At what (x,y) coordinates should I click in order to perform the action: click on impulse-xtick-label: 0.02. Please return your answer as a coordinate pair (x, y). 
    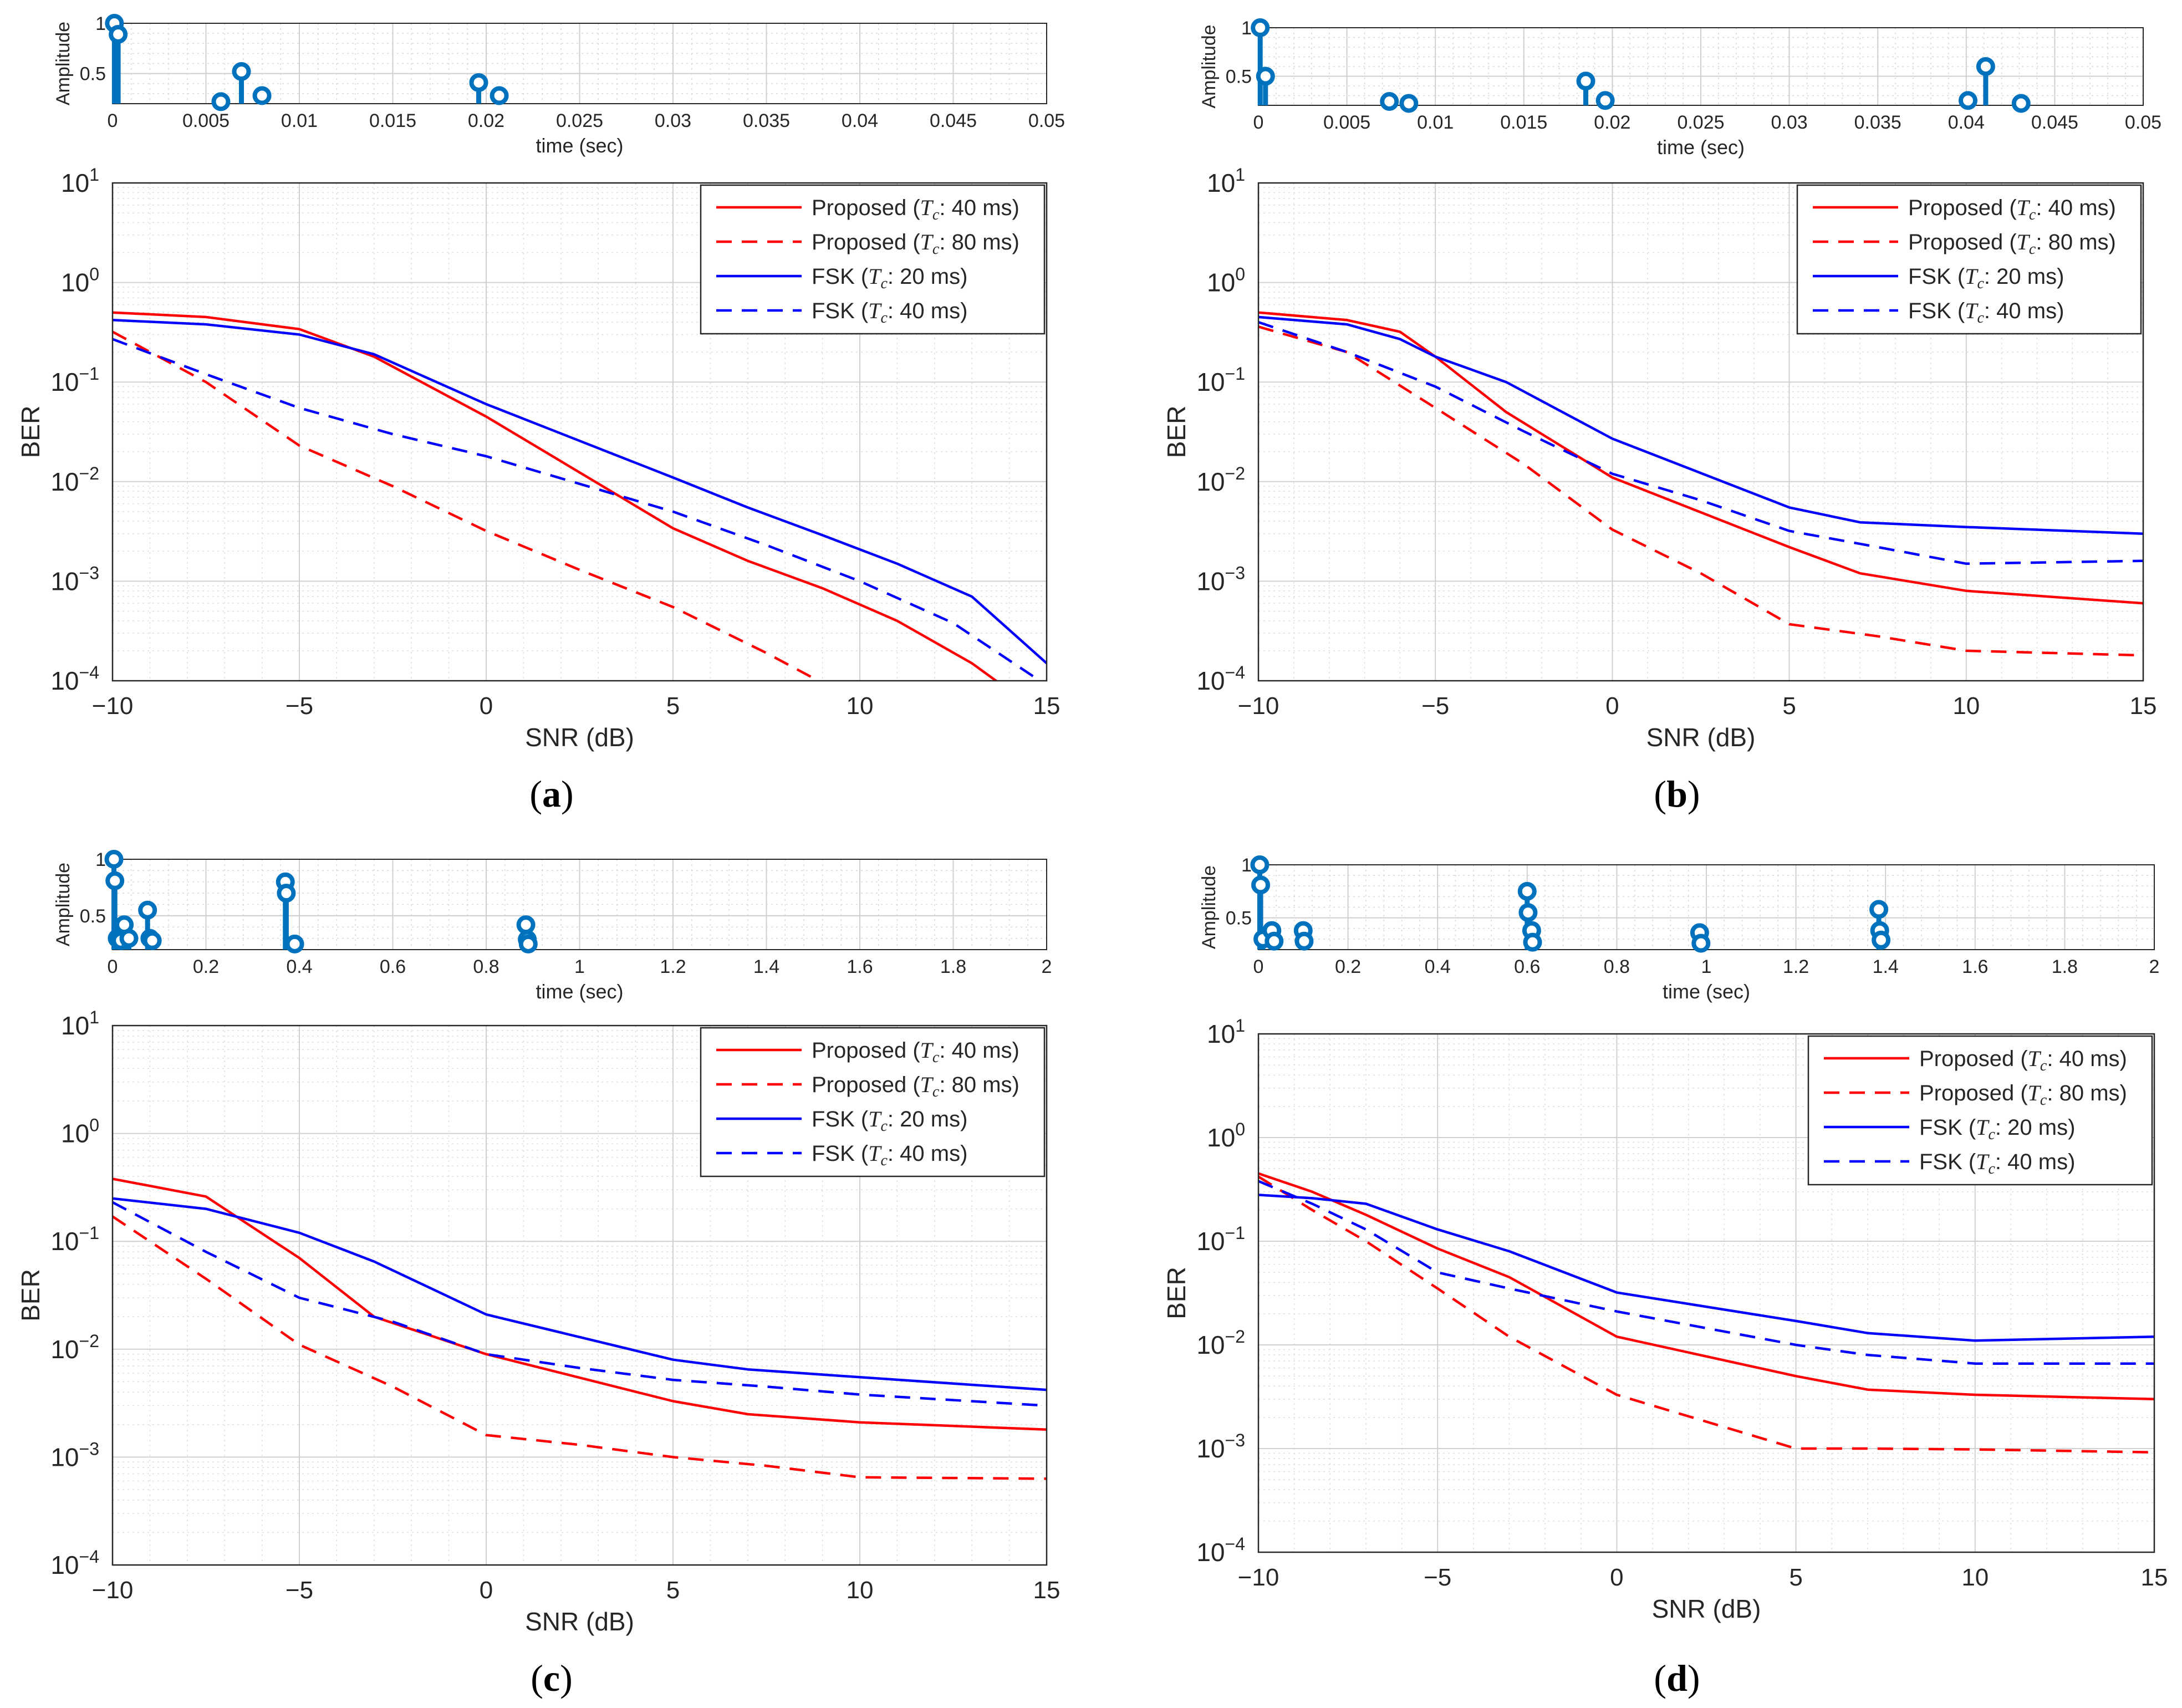
    Looking at the image, I should click on (1612, 122).